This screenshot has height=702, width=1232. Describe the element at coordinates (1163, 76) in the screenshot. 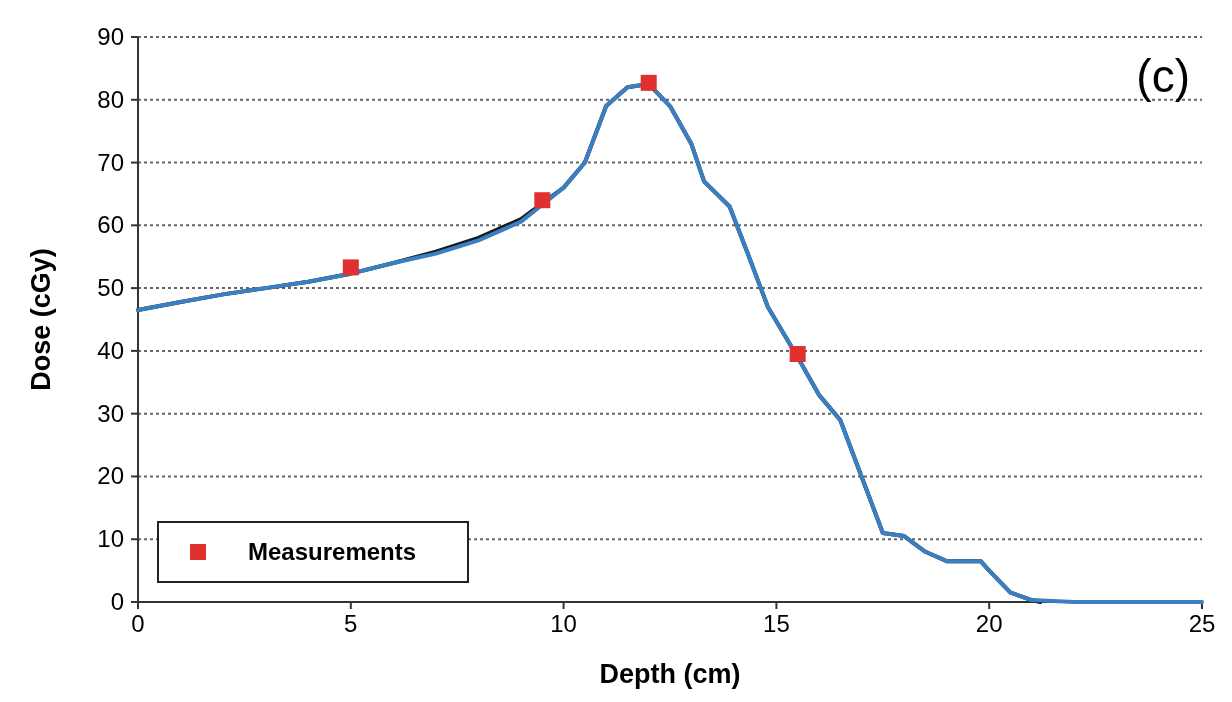

I see `annotation: (c)` at that location.